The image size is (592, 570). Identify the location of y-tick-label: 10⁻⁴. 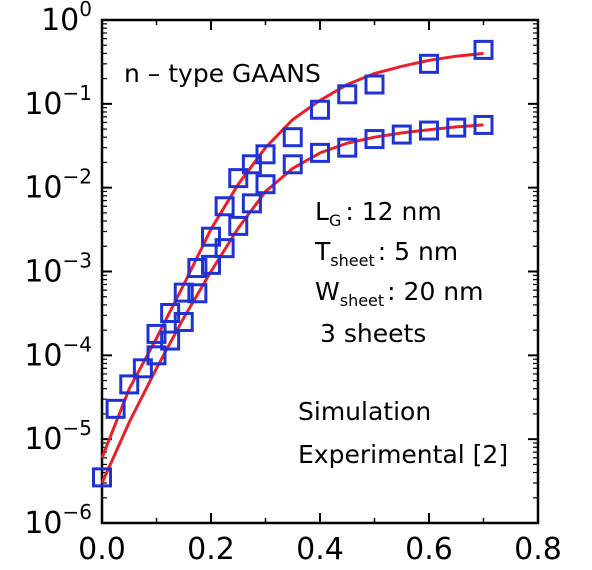
(58, 352).